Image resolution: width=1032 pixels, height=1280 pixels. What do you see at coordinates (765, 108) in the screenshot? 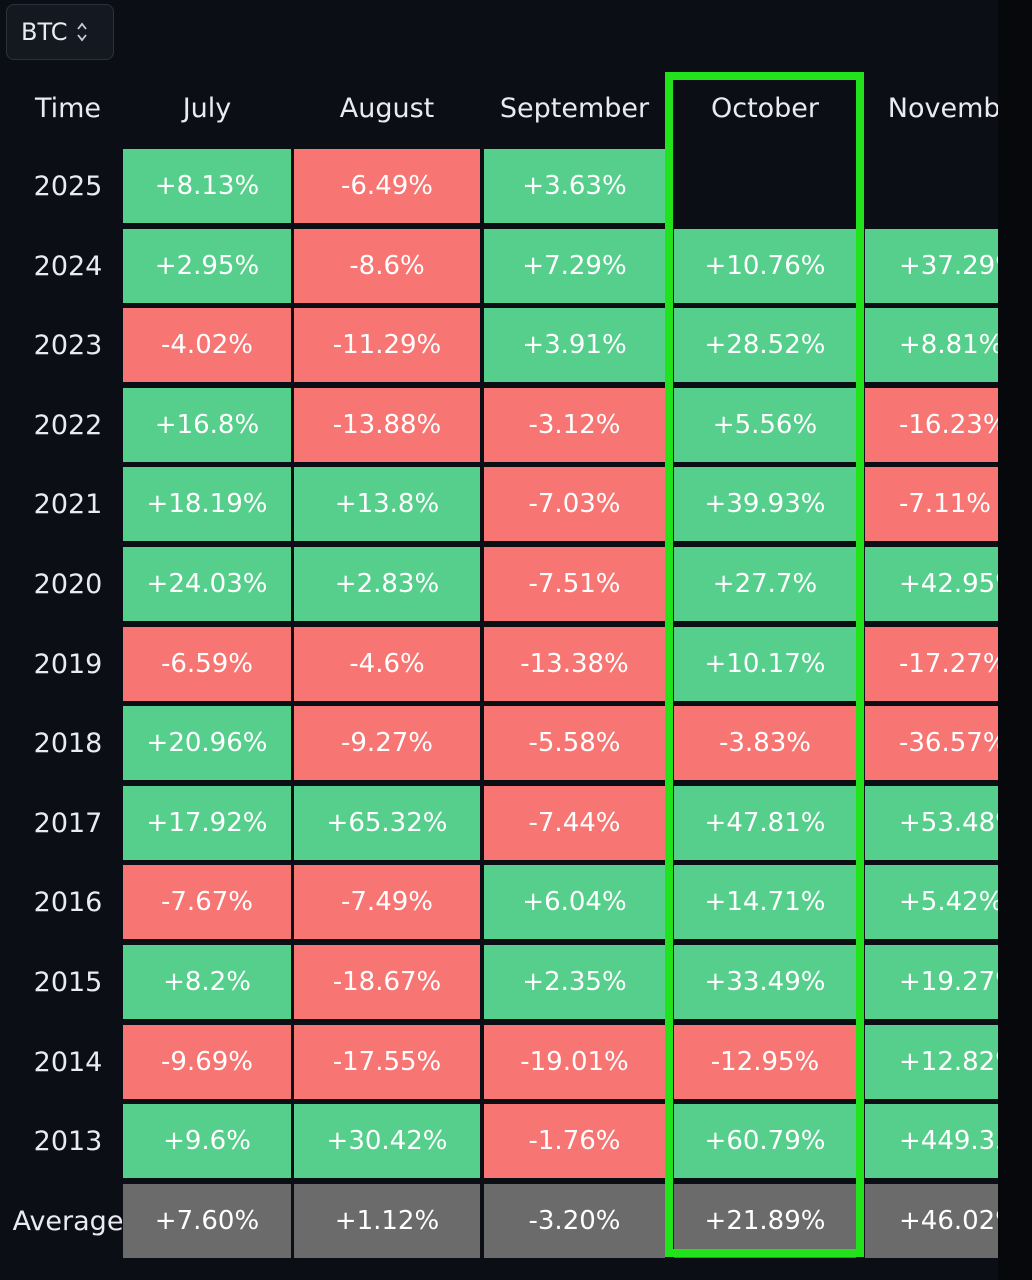
I see `month-header-october: October` at bounding box center [765, 108].